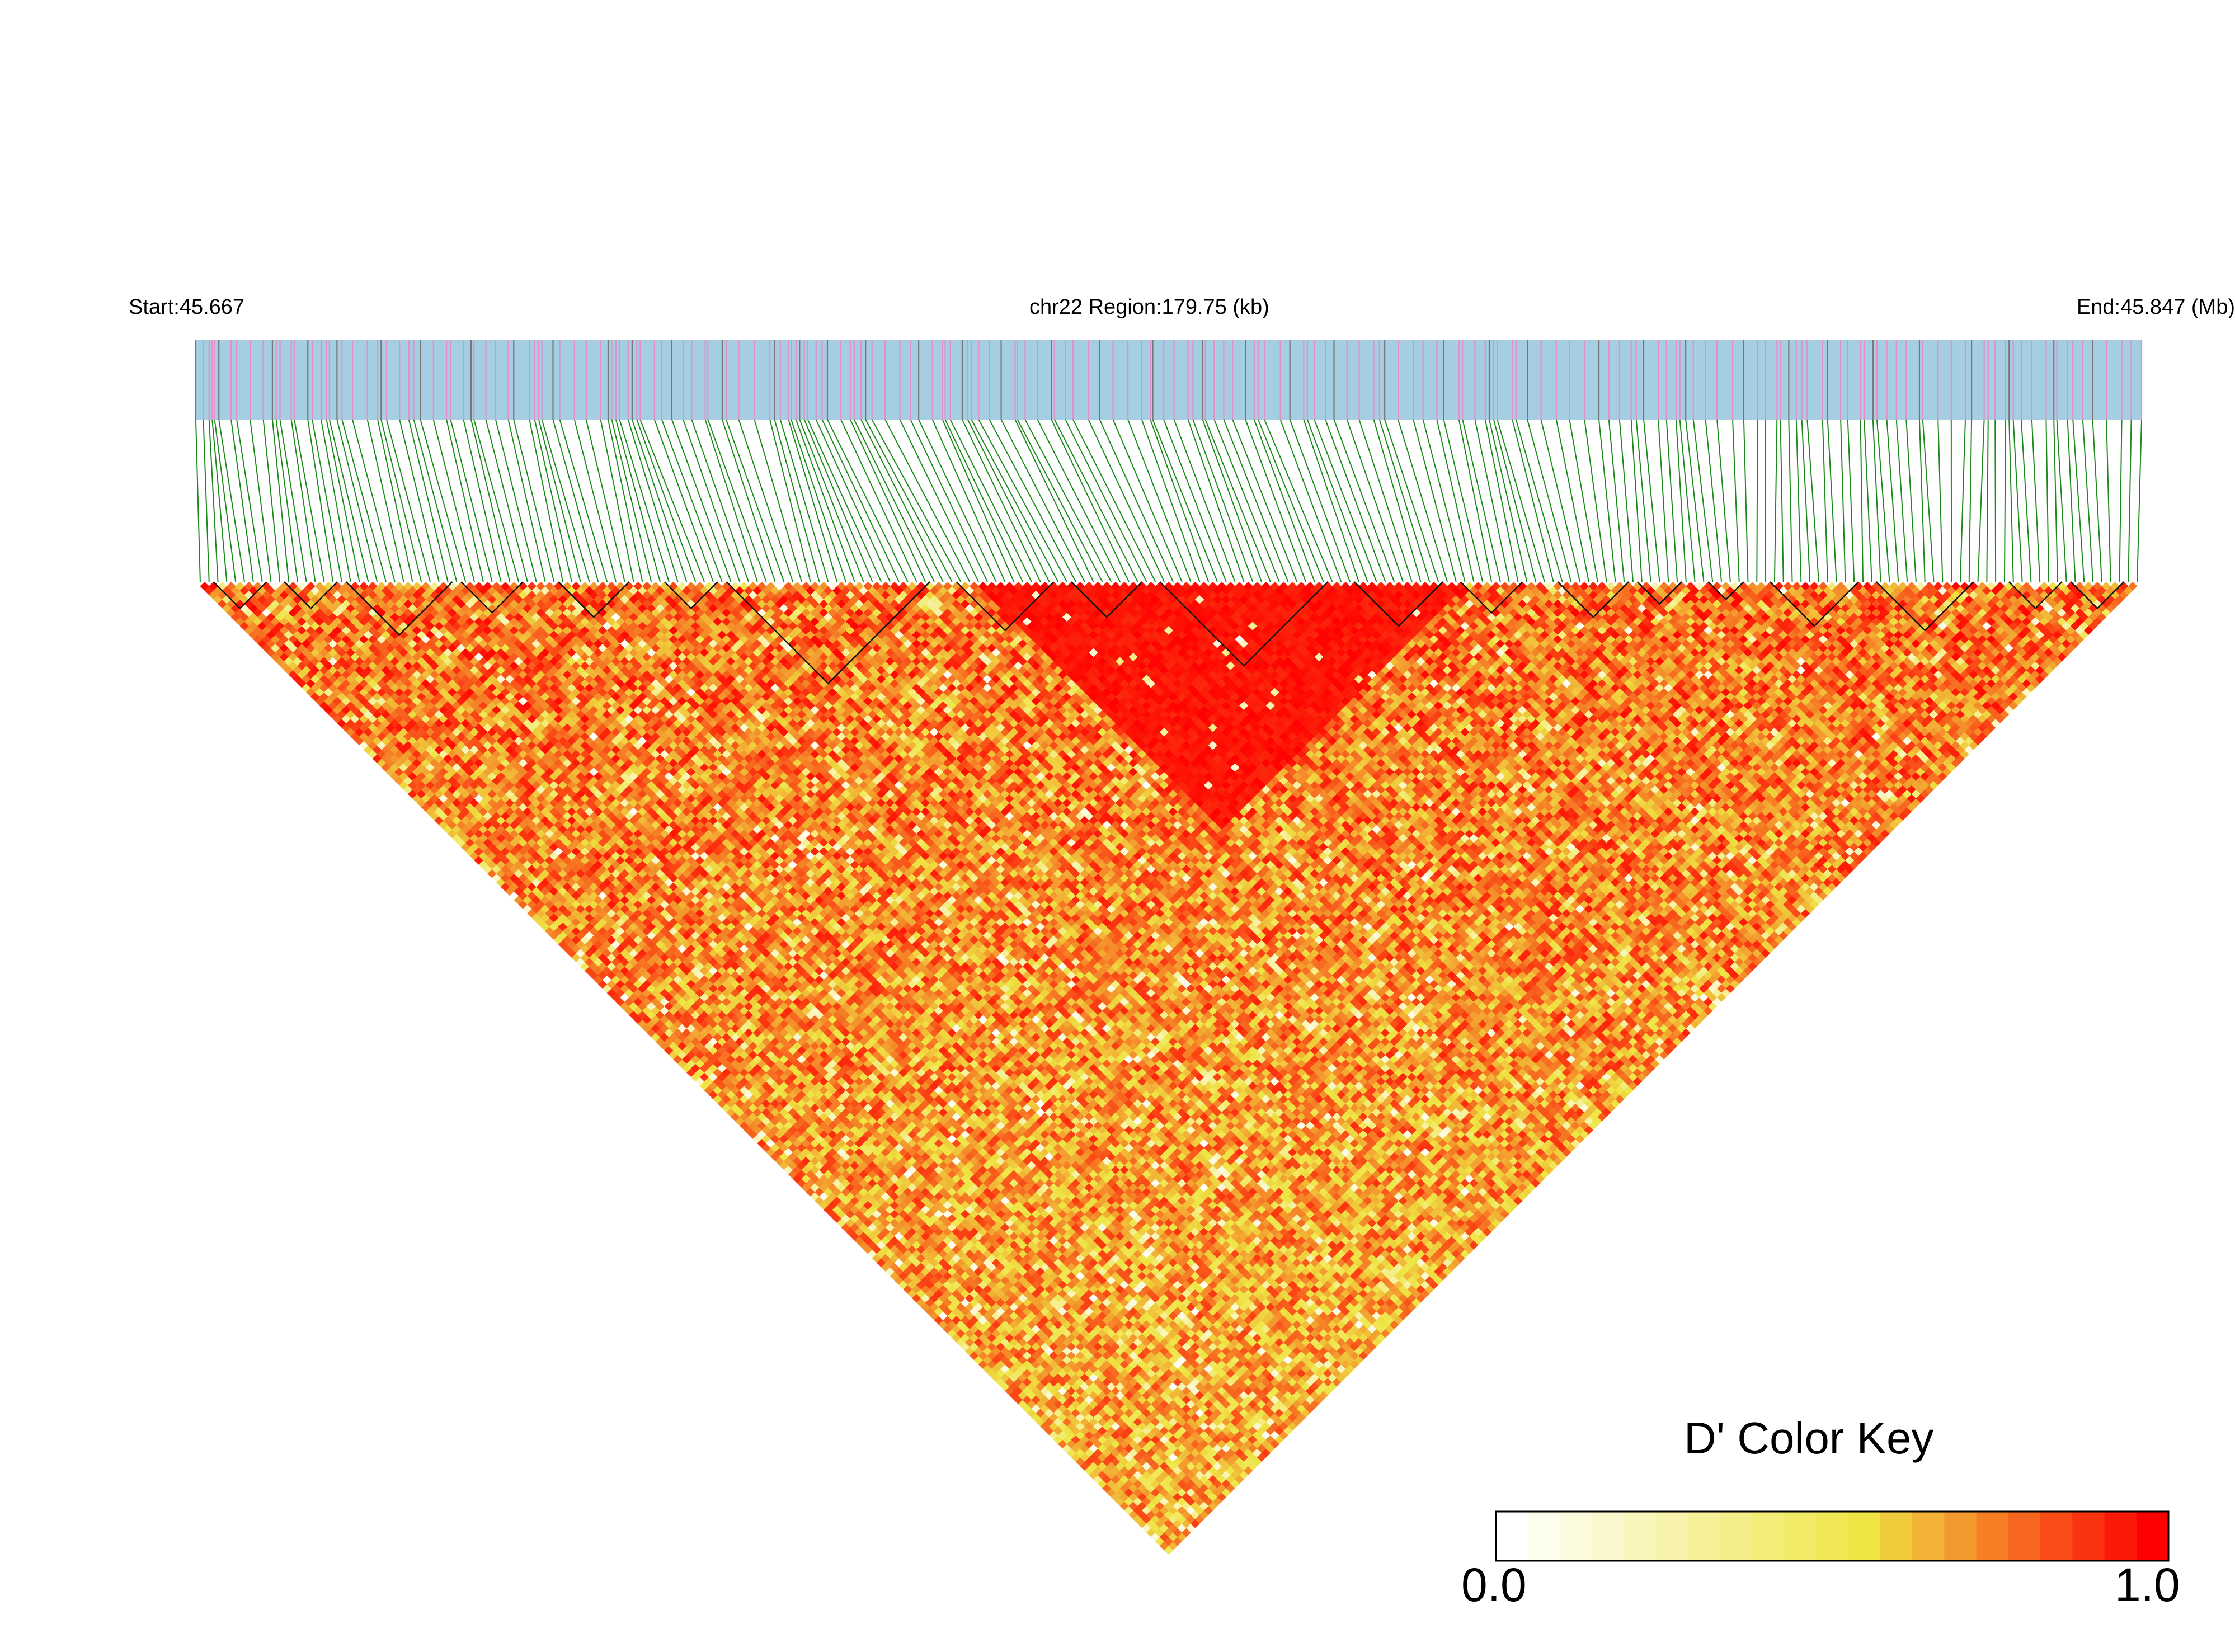  What do you see at coordinates (1169, 380) in the screenshot?
I see `snp-track-background` at bounding box center [1169, 380].